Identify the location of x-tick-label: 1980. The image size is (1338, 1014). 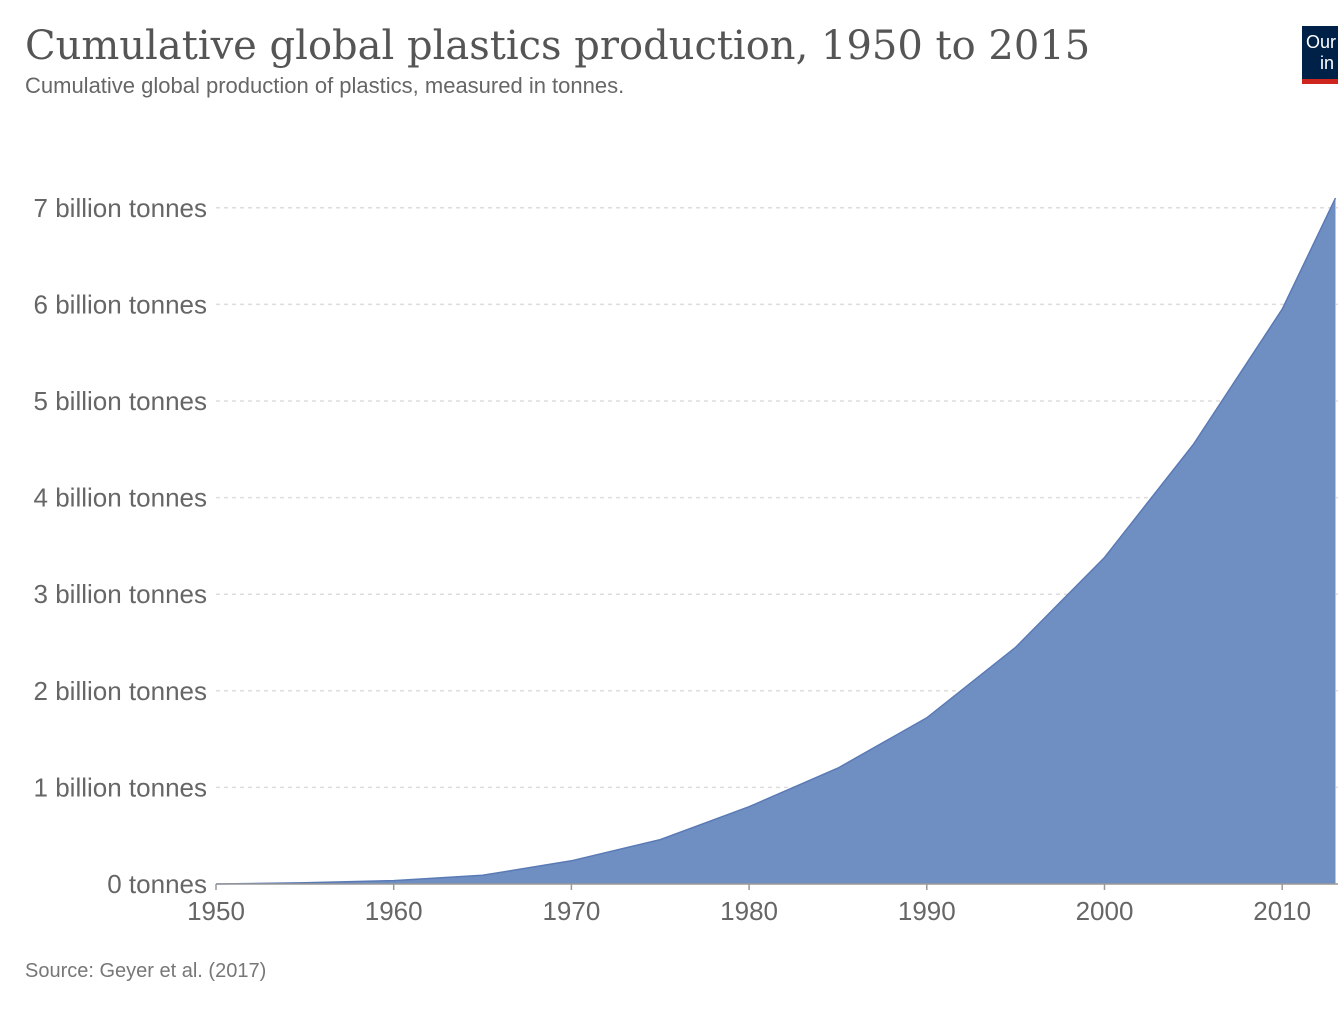
(749, 911).